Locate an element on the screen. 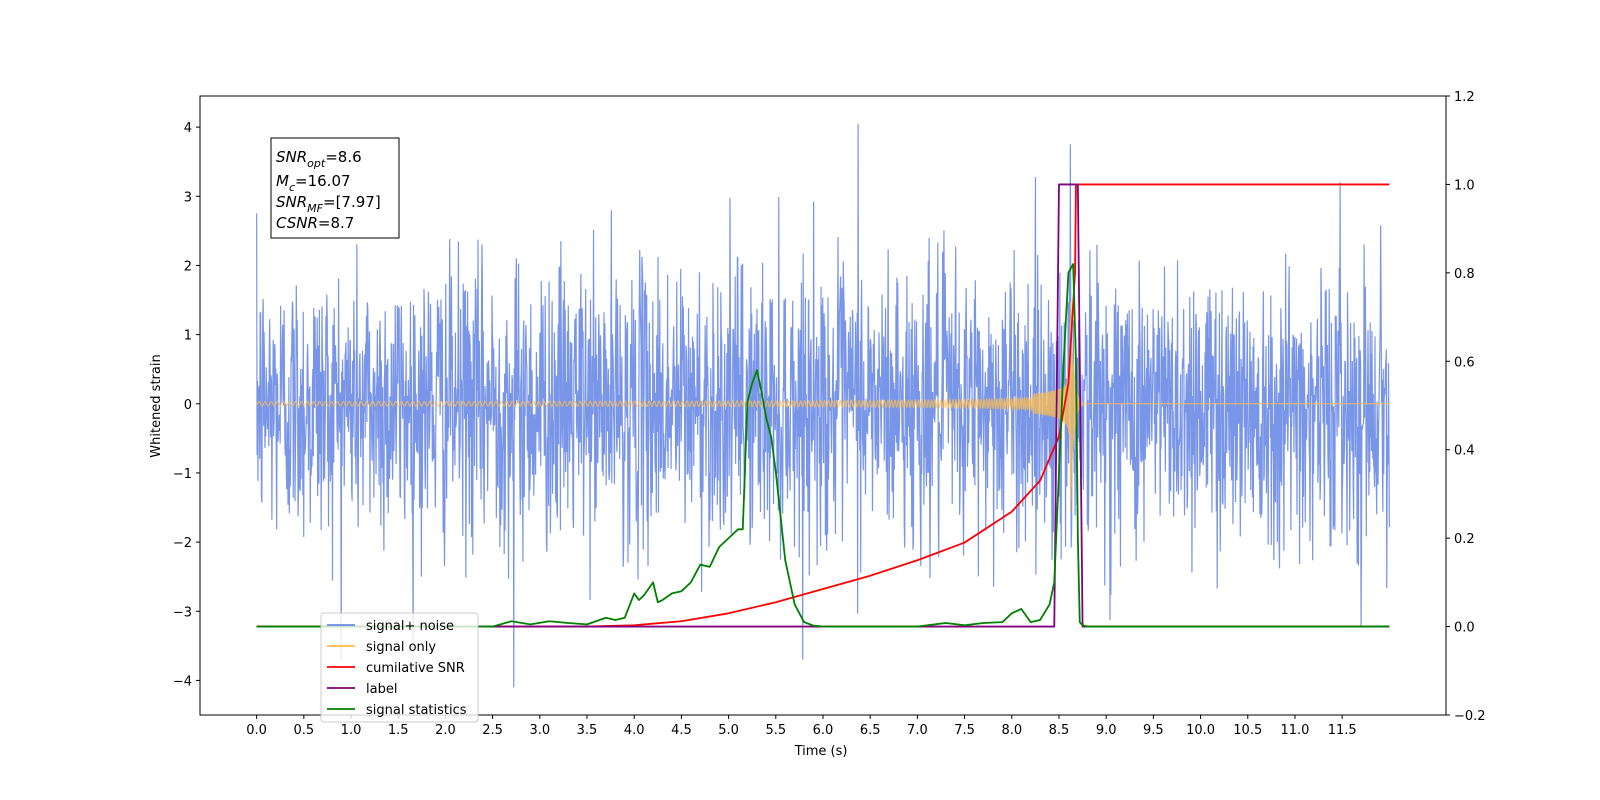  x-tick-label: 4.0 is located at coordinates (634, 730).